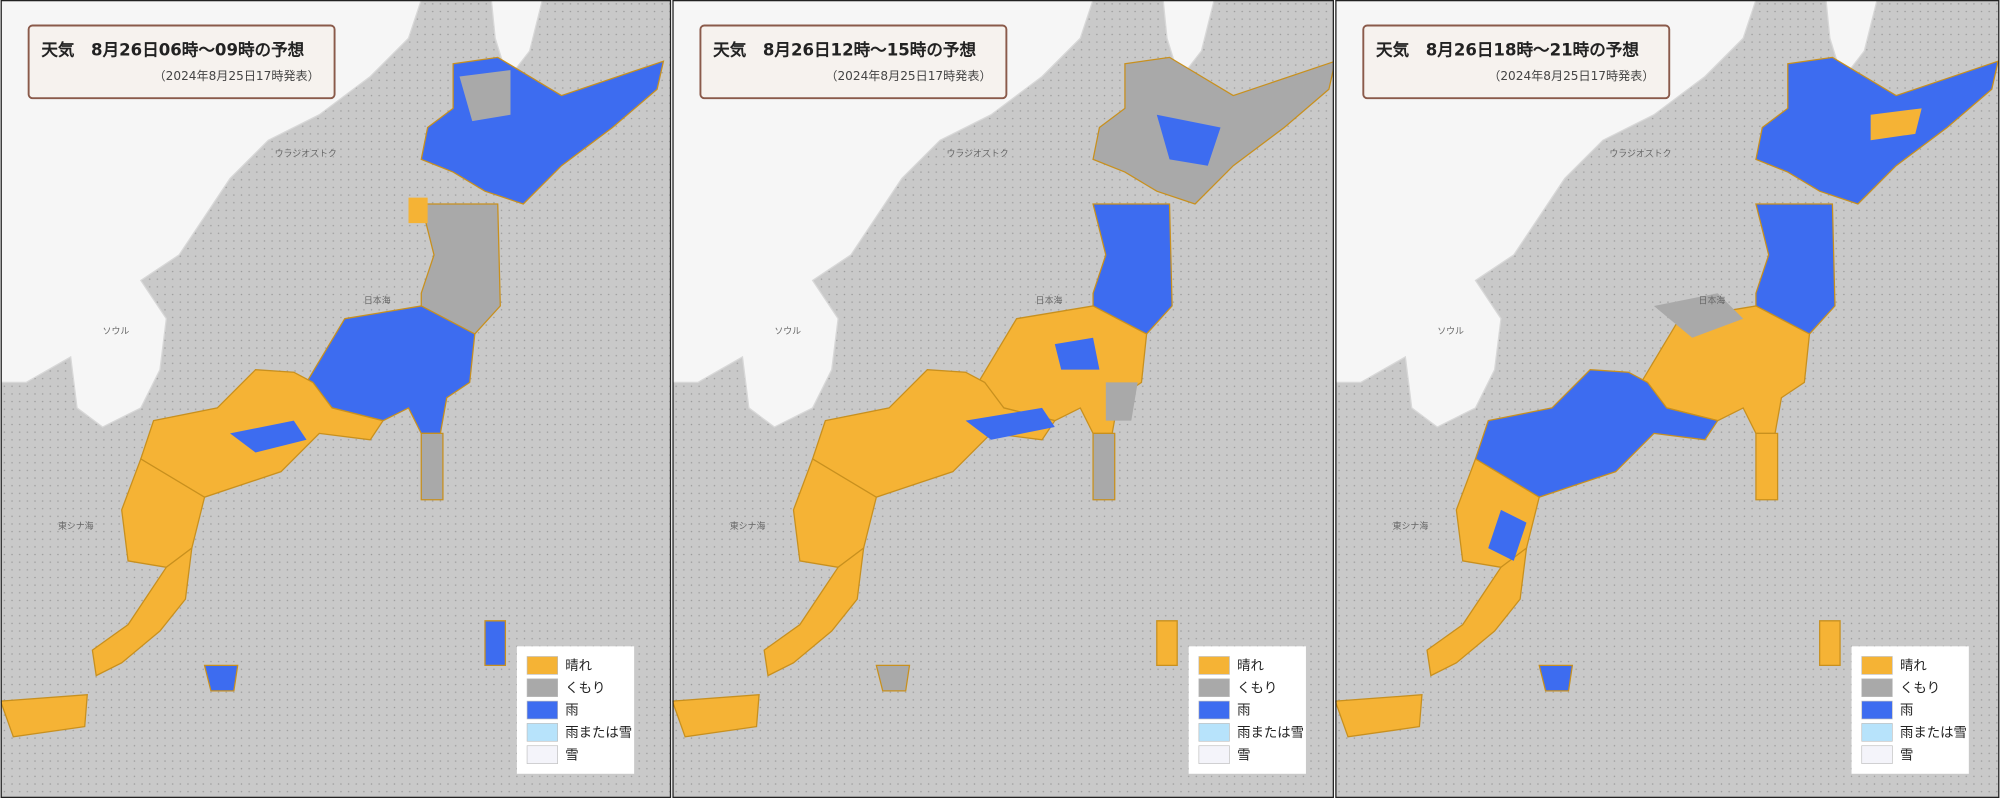 The image size is (2000, 798). What do you see at coordinates (1507, 49) in the screenshot?
I see `panel-title: 天気 8月26日18時～21時の予想` at bounding box center [1507, 49].